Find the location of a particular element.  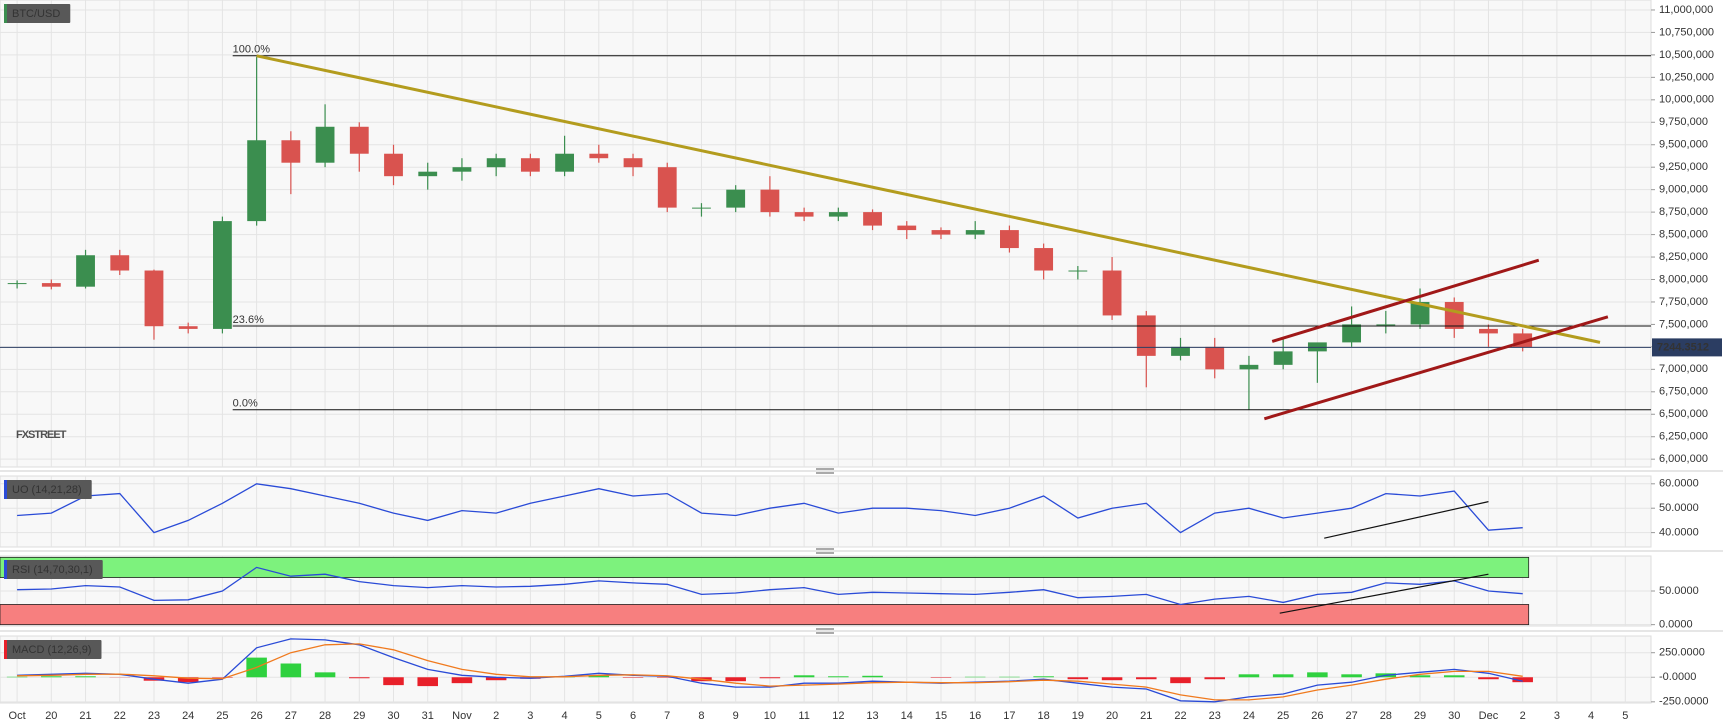

panel-background is located at coordinates (826, 669).